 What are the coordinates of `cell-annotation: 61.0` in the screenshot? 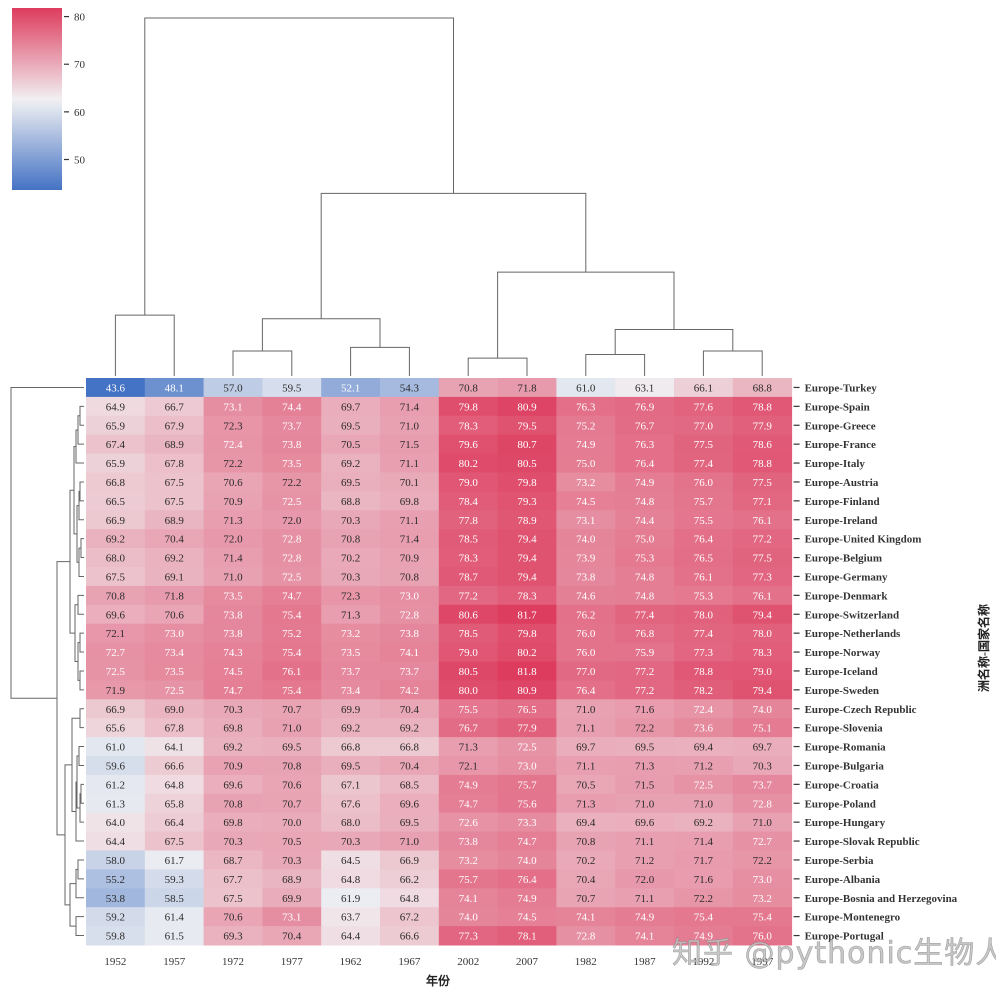 It's located at (586, 388).